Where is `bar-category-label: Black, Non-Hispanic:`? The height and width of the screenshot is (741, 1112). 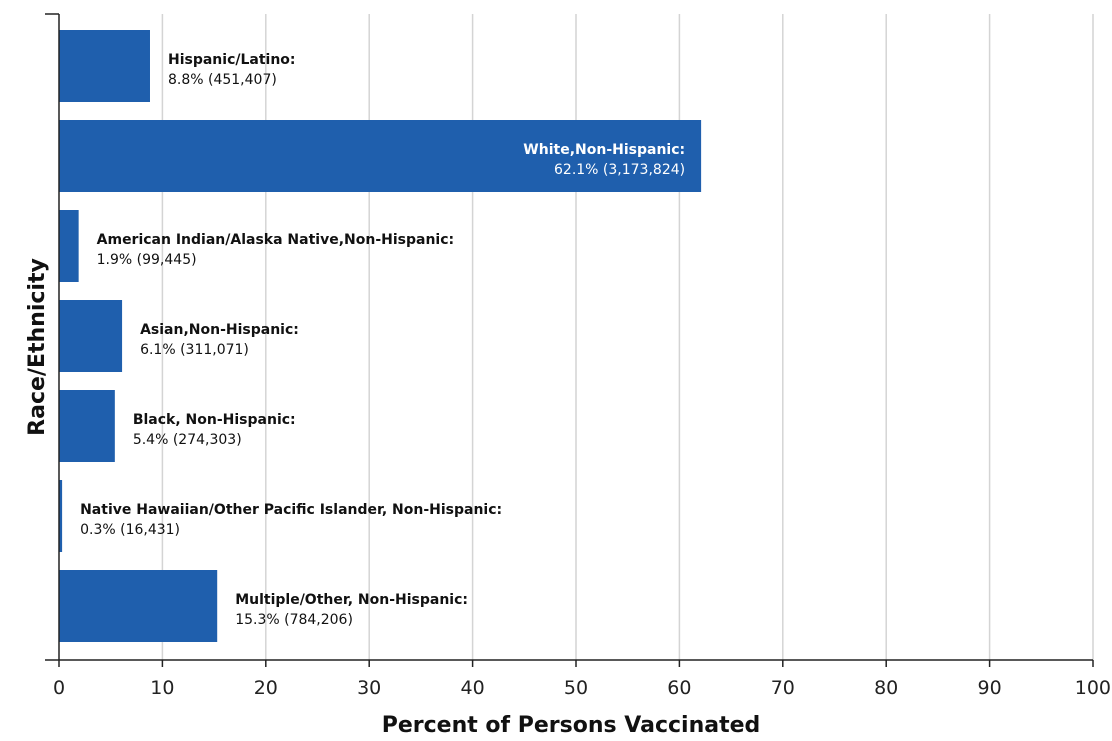
bar-category-label: Black, Non-Hispanic: is located at coordinates (214, 420).